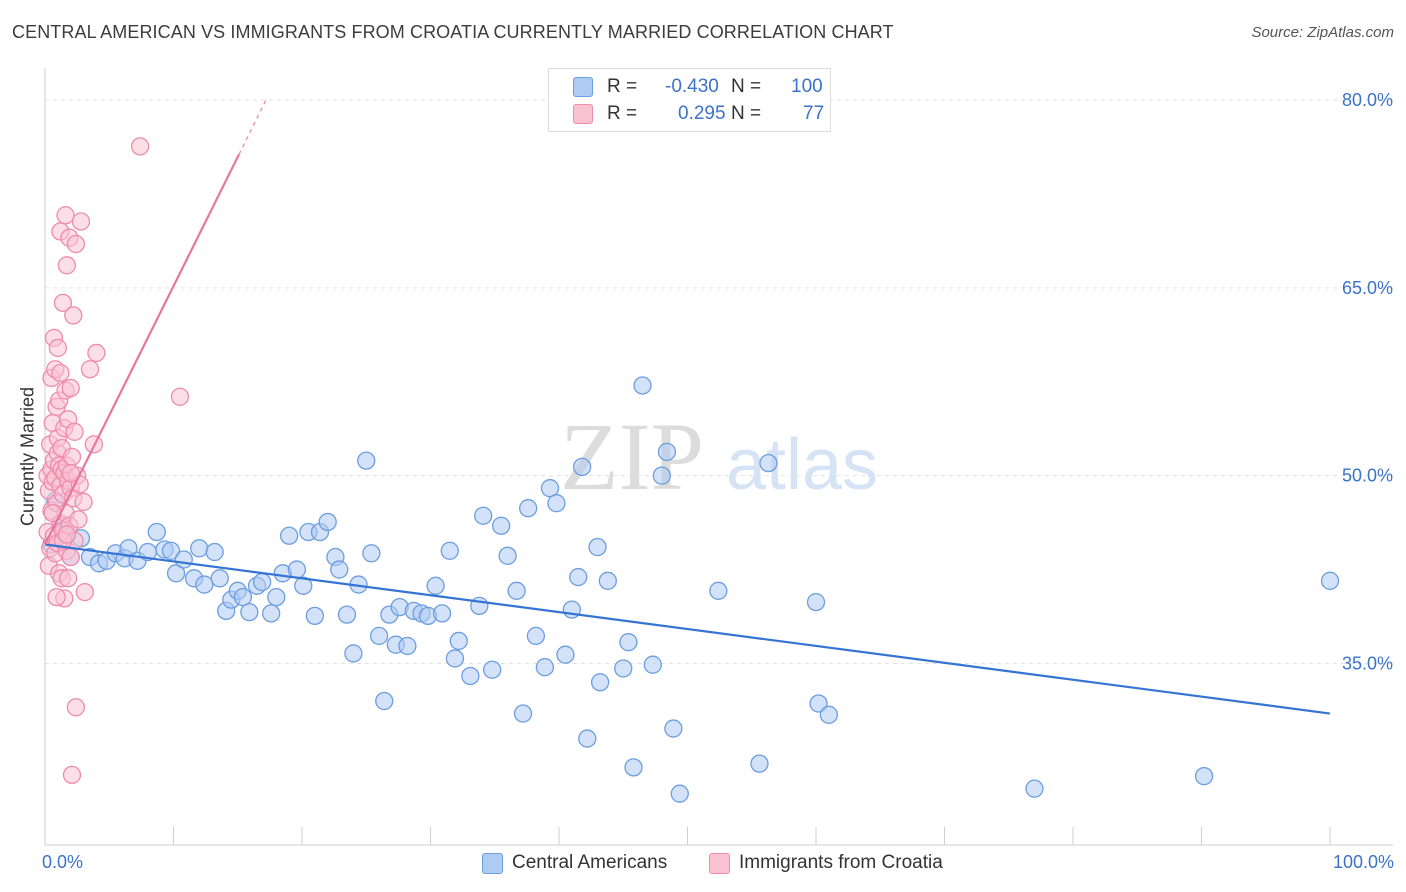 This screenshot has width=1406, height=892. I want to click on x-tick-label-min: 0.0%, so click(63, 862).